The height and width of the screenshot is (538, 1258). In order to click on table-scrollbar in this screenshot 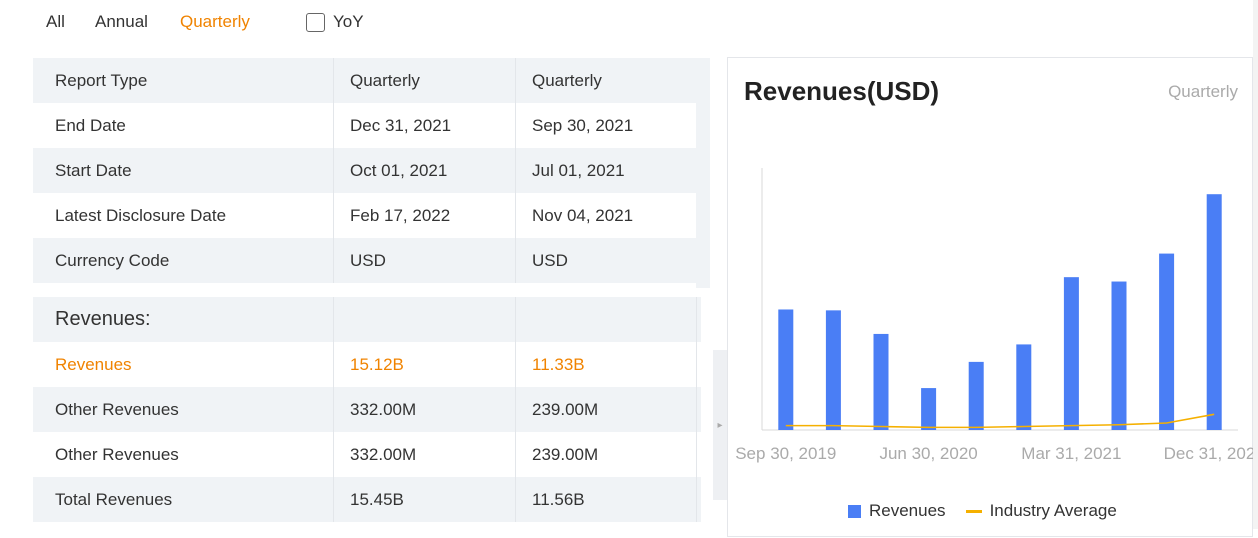, I will do `click(703, 173)`.